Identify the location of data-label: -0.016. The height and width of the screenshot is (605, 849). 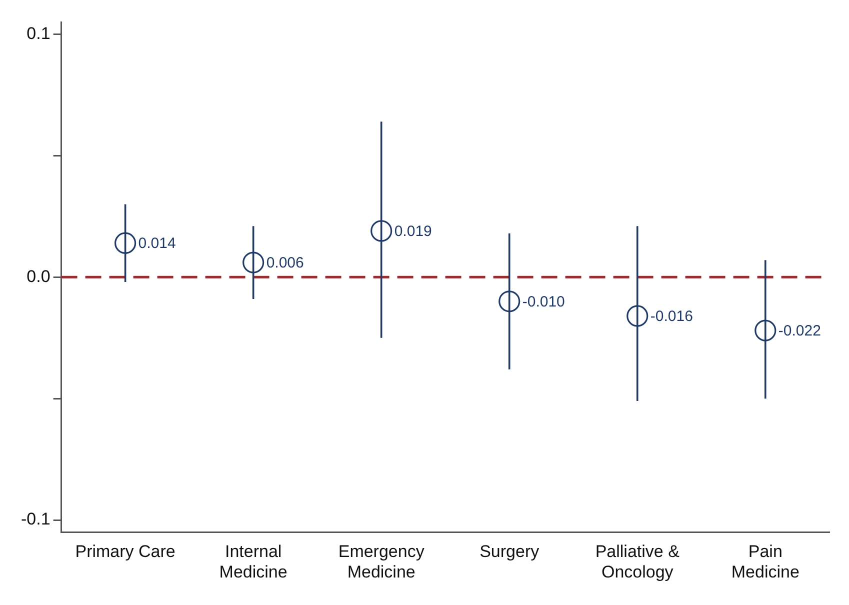
(671, 317).